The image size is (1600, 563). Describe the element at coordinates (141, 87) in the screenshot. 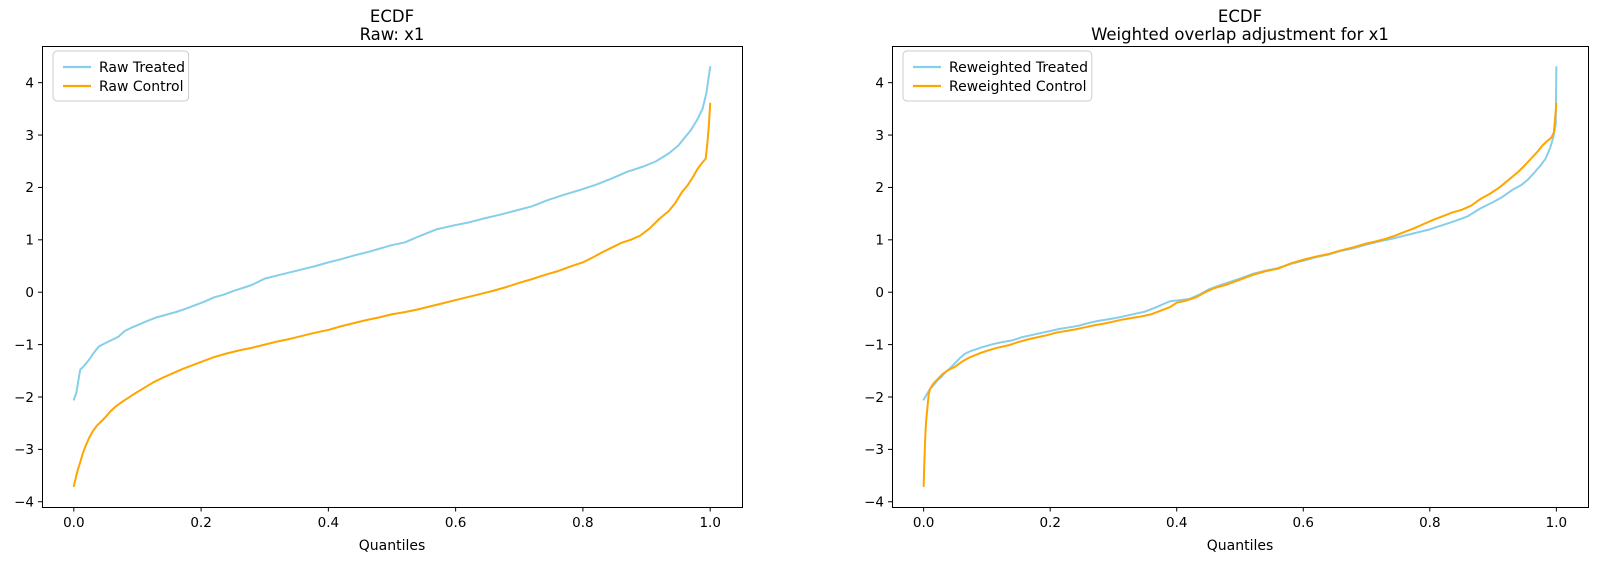

I see `legend-label: Raw Control` at that location.